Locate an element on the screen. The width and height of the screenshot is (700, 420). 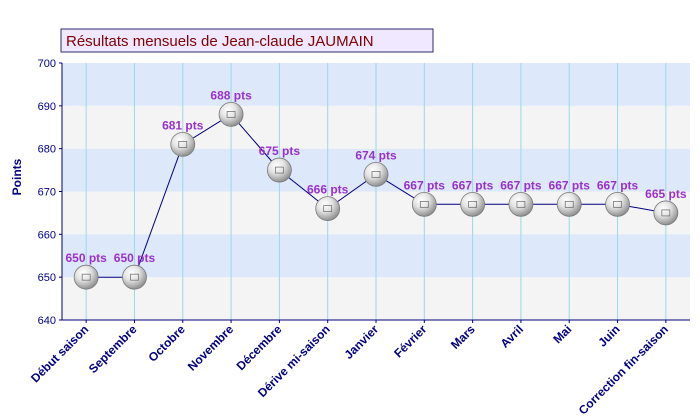
y-tick-label: 660 is located at coordinates (47, 235).